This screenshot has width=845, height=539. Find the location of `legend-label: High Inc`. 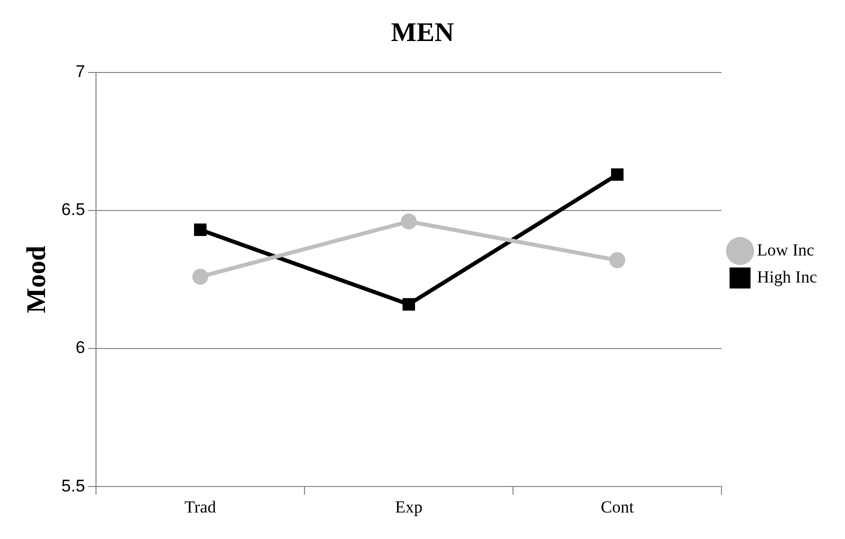

legend-label: High Inc is located at coordinates (787, 276).